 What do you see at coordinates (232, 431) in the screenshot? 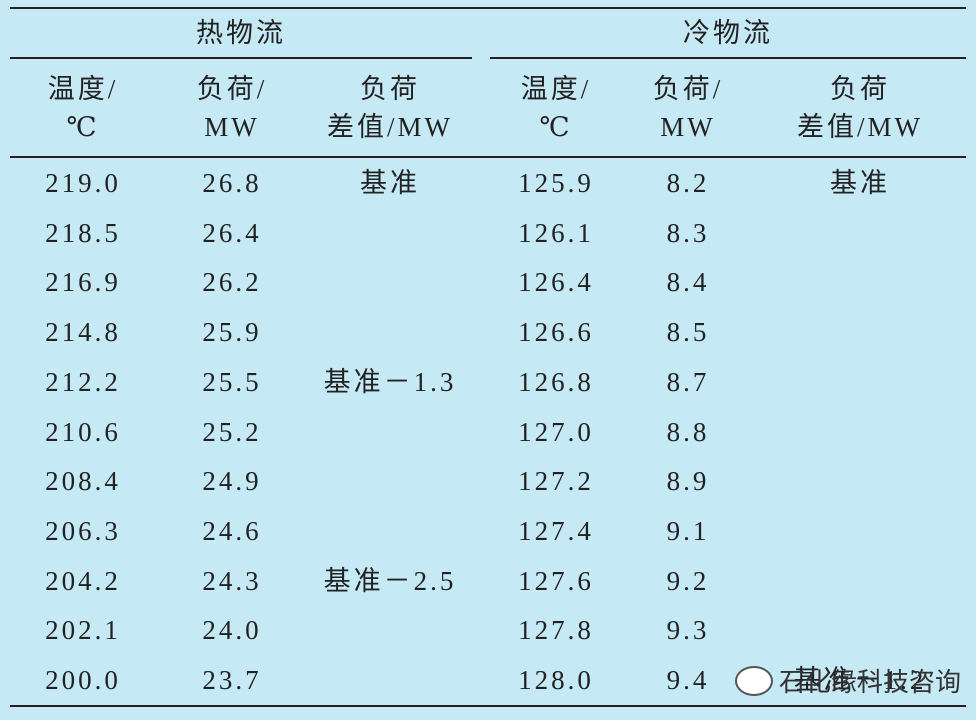
I see `cell: 25.2` at bounding box center [232, 431].